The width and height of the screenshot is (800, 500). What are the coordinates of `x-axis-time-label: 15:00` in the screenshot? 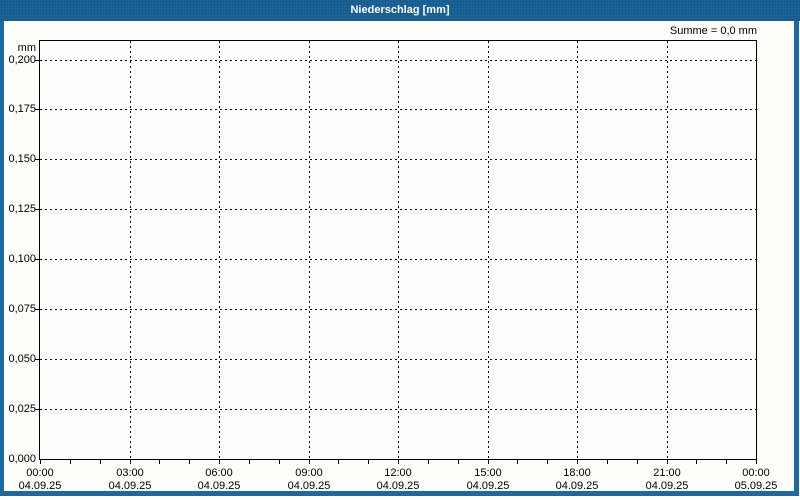 It's located at (488, 473).